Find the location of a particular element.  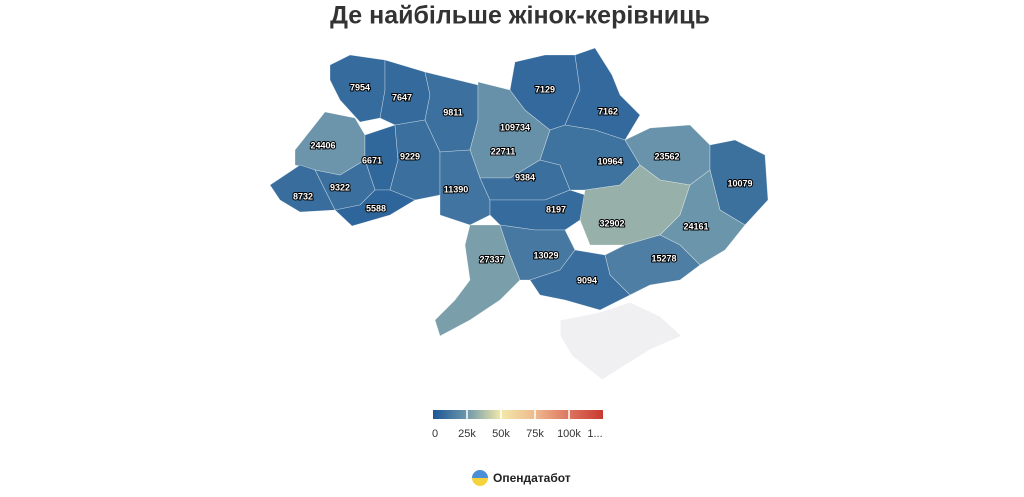

region-label: 10964 is located at coordinates (609, 161).